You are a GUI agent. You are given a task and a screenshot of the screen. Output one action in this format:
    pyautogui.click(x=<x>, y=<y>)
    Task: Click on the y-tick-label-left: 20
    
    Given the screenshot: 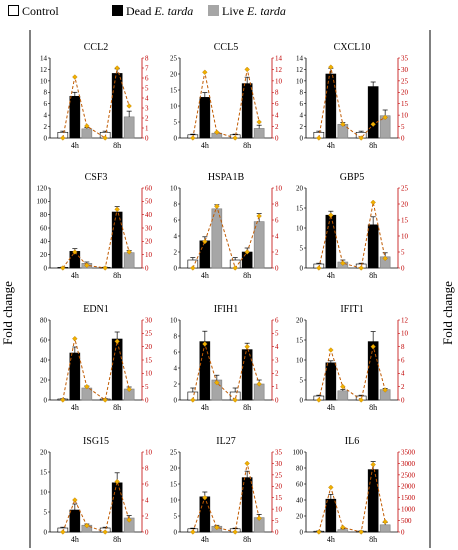 What is the action you would take?
    pyautogui.click(x=174, y=74)
    